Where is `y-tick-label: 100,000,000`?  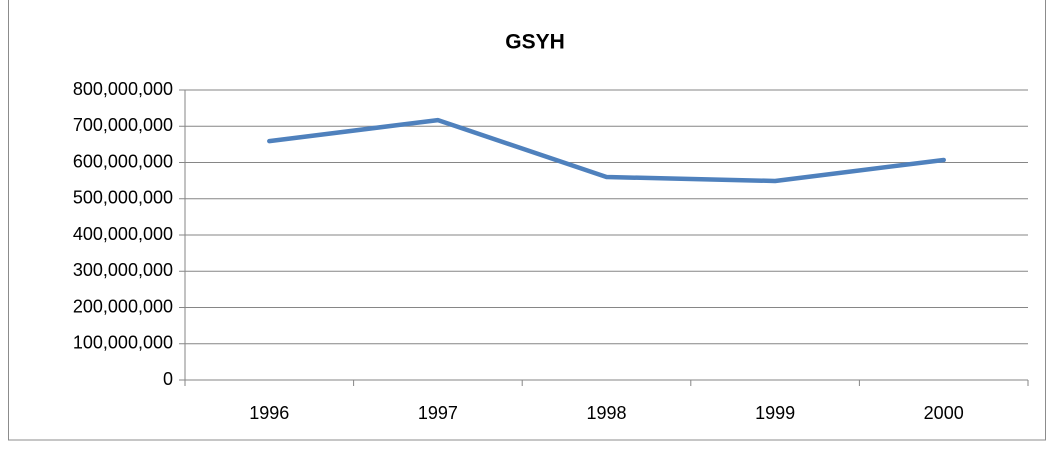
y-tick-label: 100,000,000 is located at coordinates (123, 343).